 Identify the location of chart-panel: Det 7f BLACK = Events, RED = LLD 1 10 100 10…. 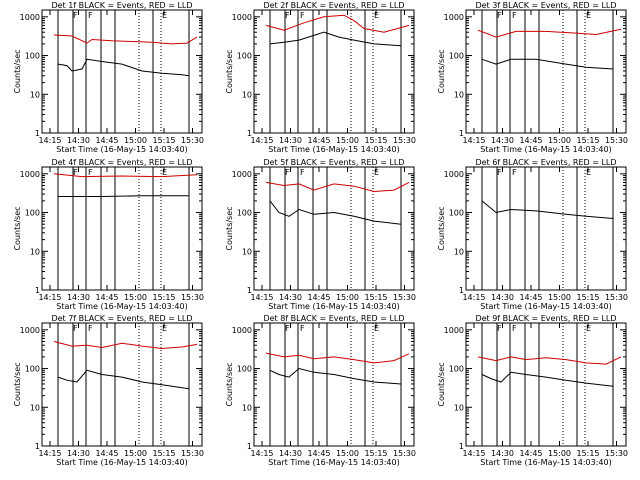
(108, 390).